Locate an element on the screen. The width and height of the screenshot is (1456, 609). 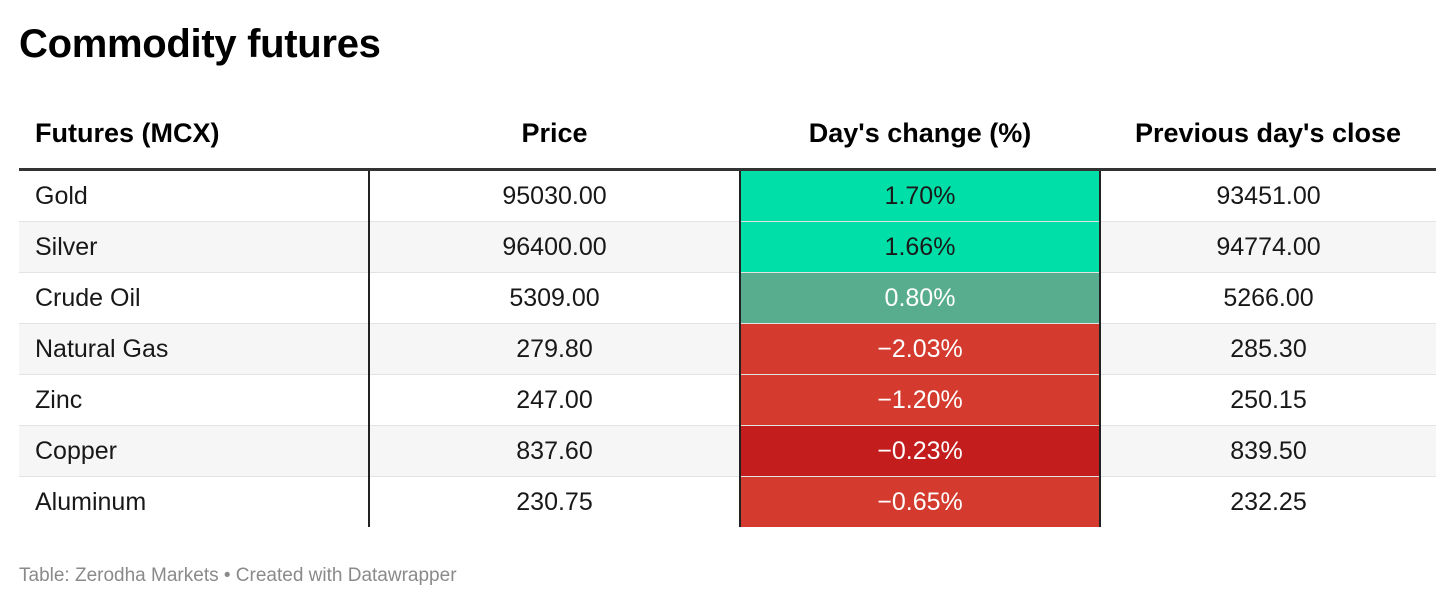
days-change-cell: 1.70% is located at coordinates (920, 195).